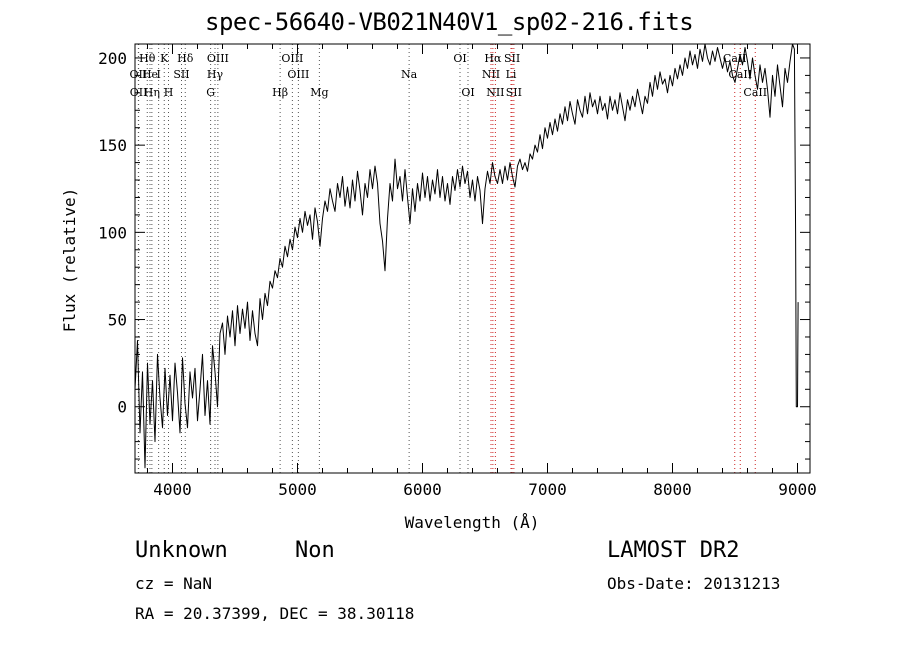 This screenshot has width=900, height=650. Describe the element at coordinates (147, 58) in the screenshot. I see `line-label: Hθ` at that location.